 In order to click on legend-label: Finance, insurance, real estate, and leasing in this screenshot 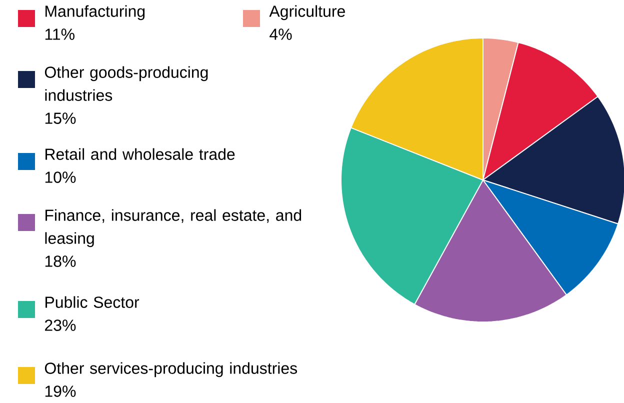, I will do `click(173, 228)`.